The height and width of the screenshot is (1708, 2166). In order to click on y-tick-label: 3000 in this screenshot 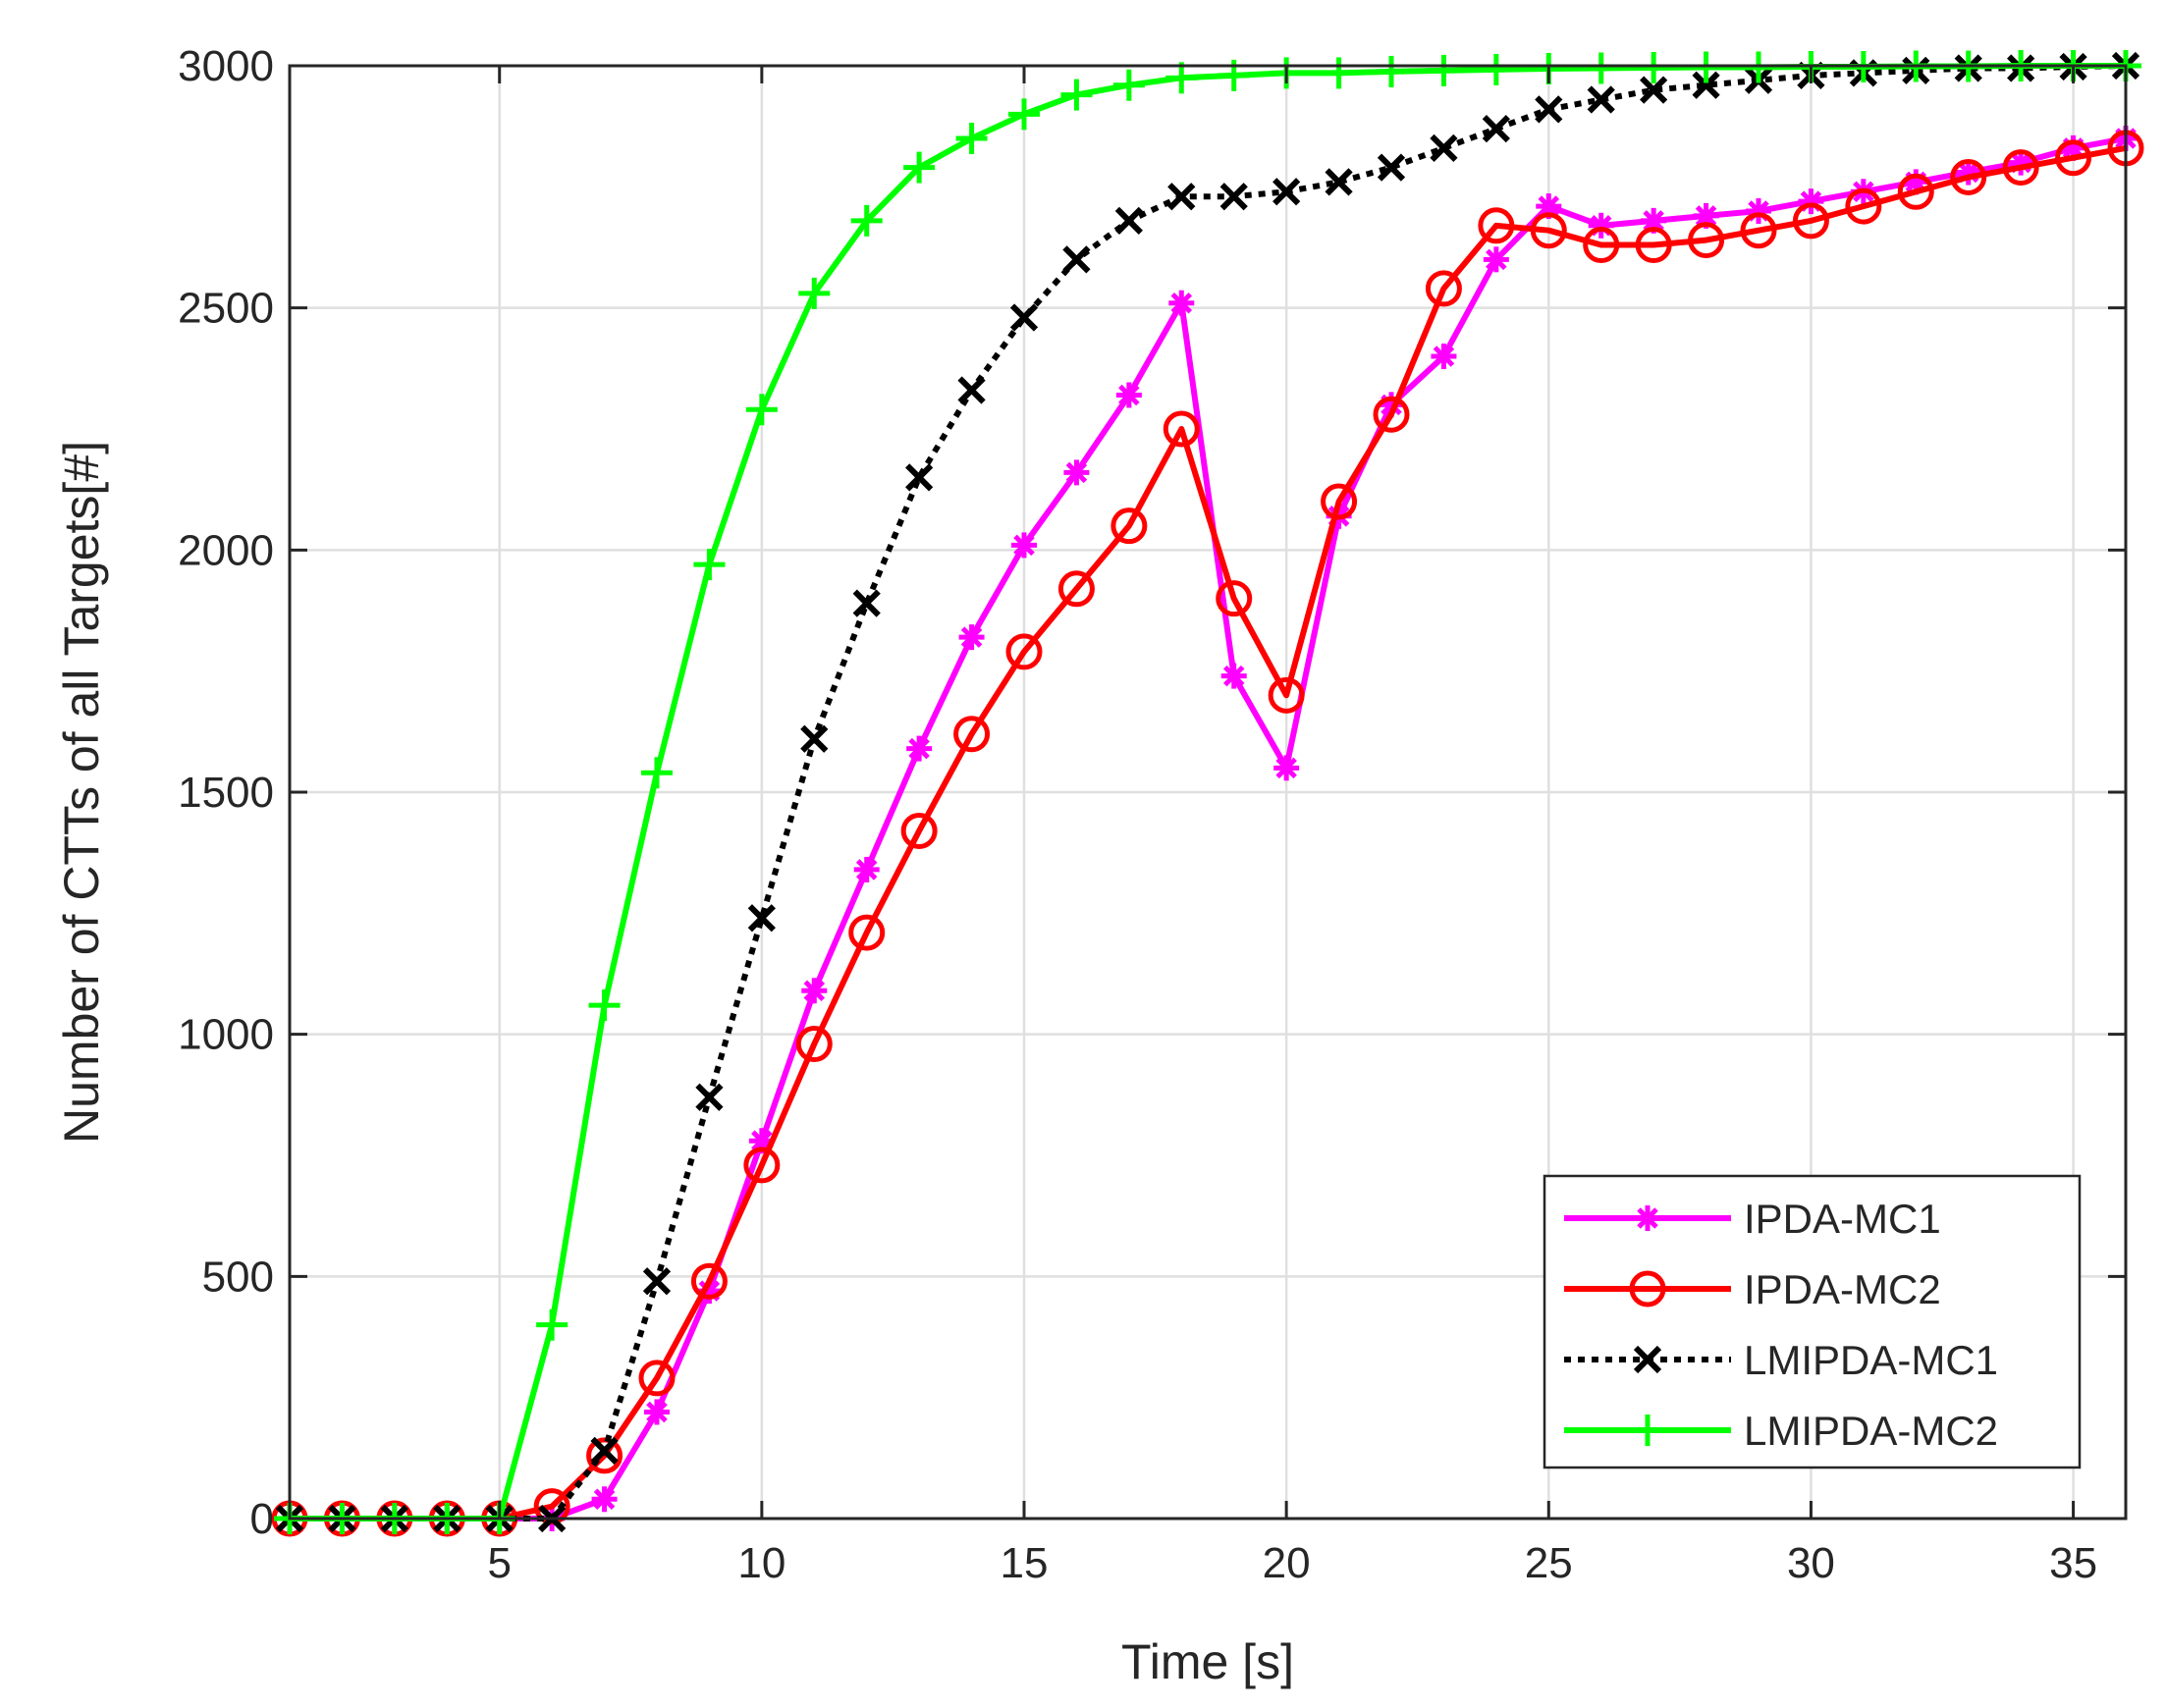, I will do `click(226, 66)`.